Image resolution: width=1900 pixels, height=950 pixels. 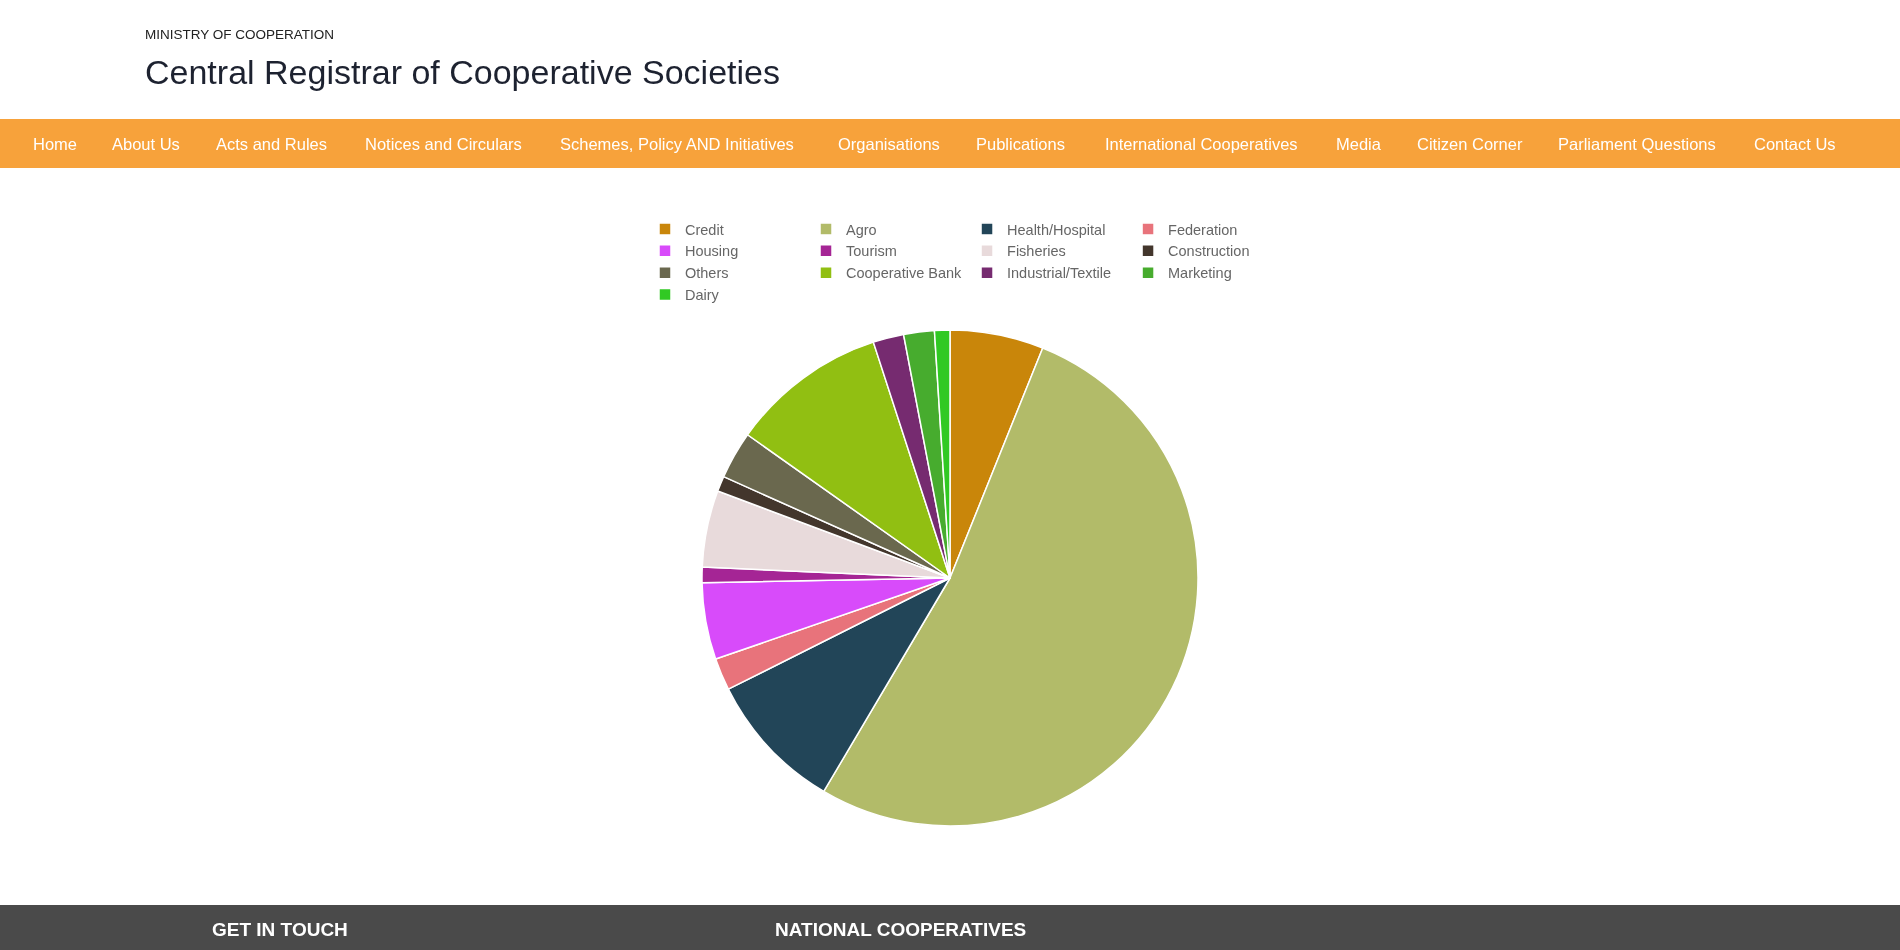 I want to click on text: NATIONAL COOPERATIVES, so click(x=901, y=929).